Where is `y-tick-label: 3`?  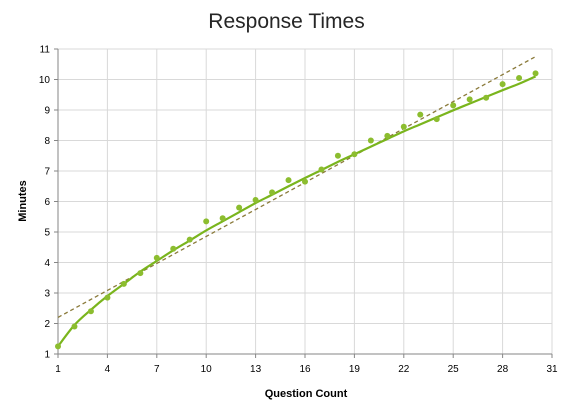
y-tick-label: 3 is located at coordinates (47, 294).